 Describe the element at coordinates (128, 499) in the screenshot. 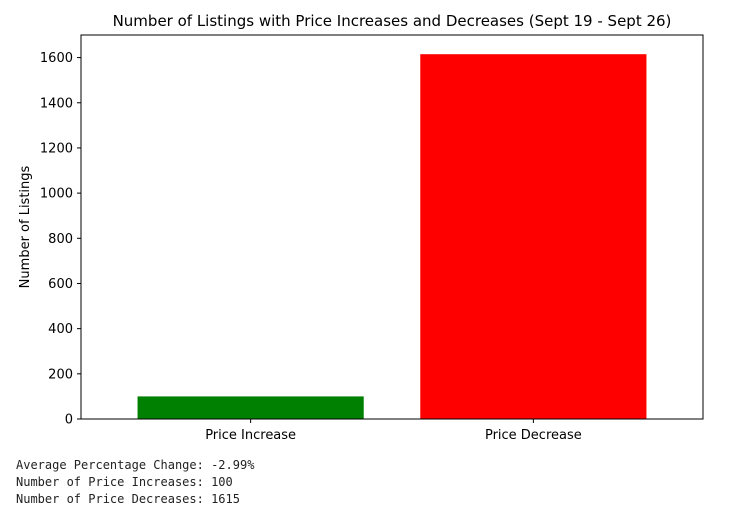

I see `decreases-count-text: Number of Price Decreases: 1615` at that location.